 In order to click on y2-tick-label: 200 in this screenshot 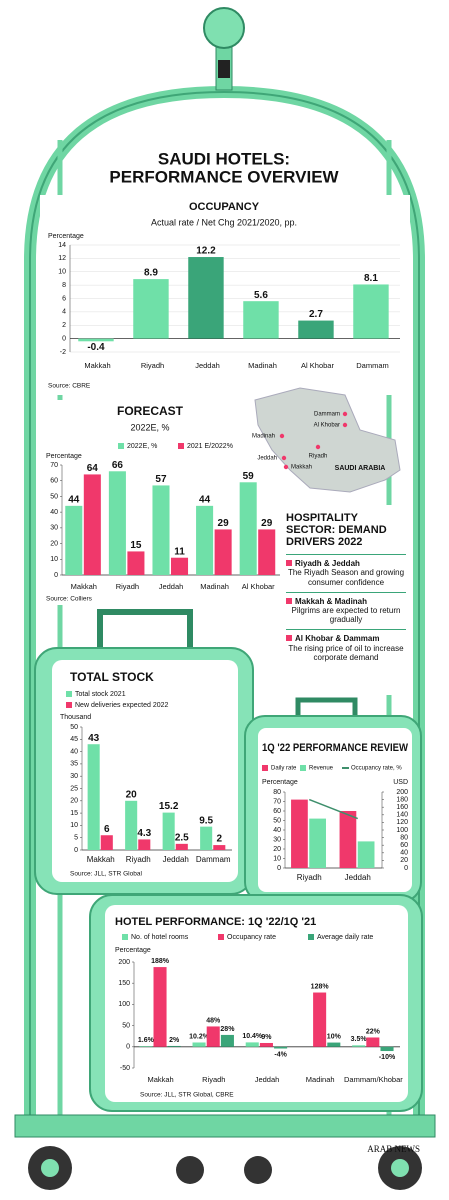, I will do `click(402, 792)`.